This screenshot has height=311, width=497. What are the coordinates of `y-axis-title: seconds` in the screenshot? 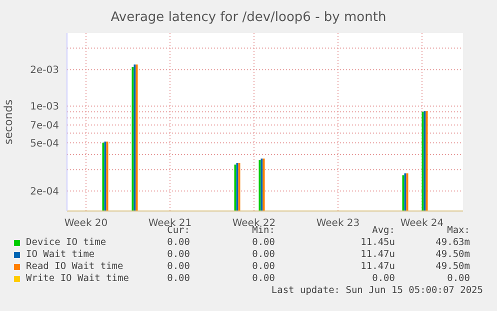 It's located at (8, 121).